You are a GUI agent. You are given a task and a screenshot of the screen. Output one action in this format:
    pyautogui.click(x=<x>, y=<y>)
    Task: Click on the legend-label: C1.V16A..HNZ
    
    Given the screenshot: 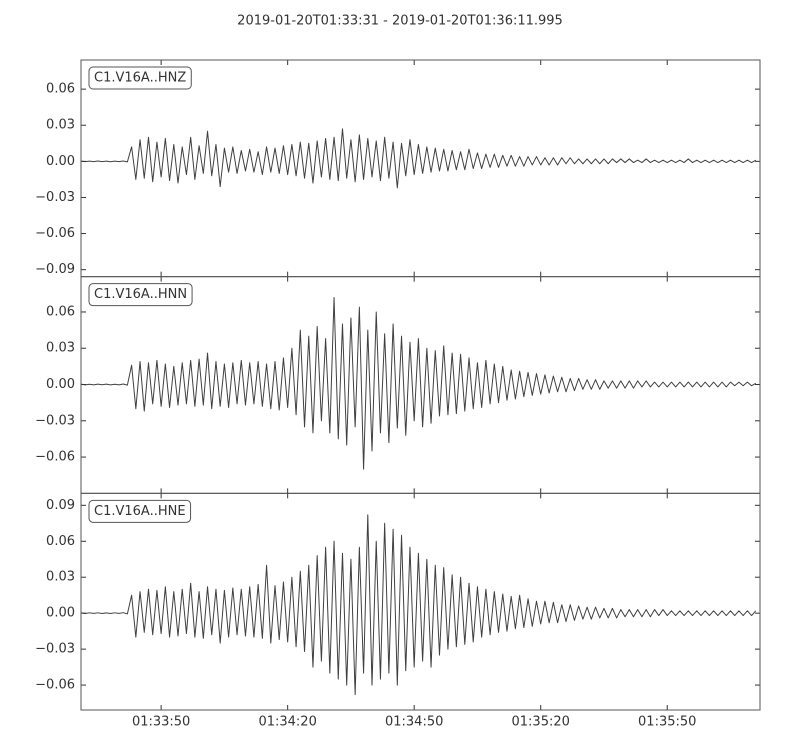 What is the action you would take?
    pyautogui.click(x=140, y=78)
    